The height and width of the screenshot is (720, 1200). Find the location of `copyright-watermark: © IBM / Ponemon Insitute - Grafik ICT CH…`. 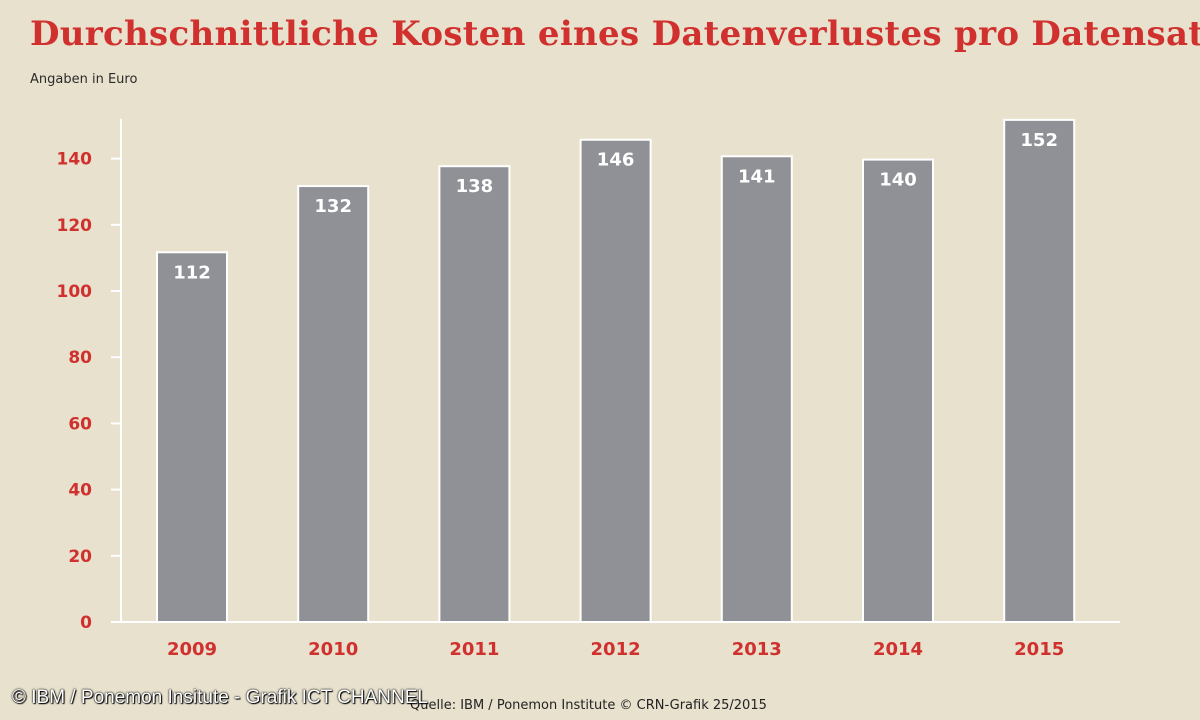

copyright-watermark: © IBM / Ponemon Insitute - Grafik ICT CH… is located at coordinates (220, 697).